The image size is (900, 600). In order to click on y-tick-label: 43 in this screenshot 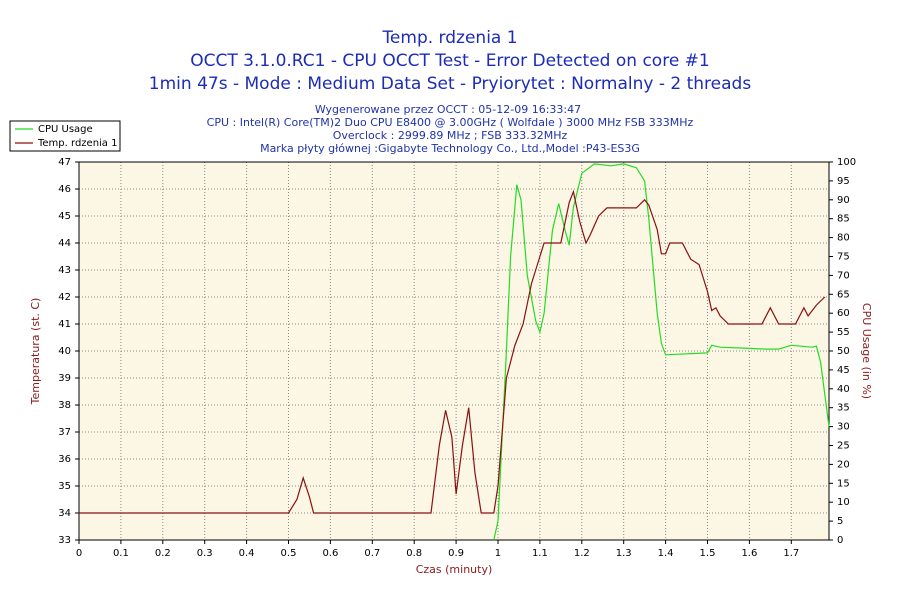, I will do `click(64, 270)`.